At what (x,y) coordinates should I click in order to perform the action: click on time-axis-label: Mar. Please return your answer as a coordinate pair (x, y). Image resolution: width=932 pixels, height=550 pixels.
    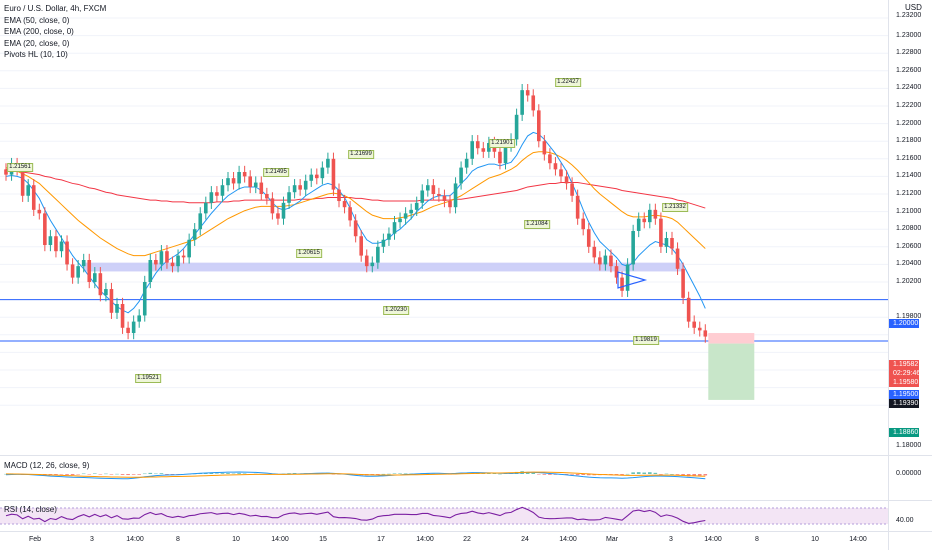
    Looking at the image, I should click on (612, 539).